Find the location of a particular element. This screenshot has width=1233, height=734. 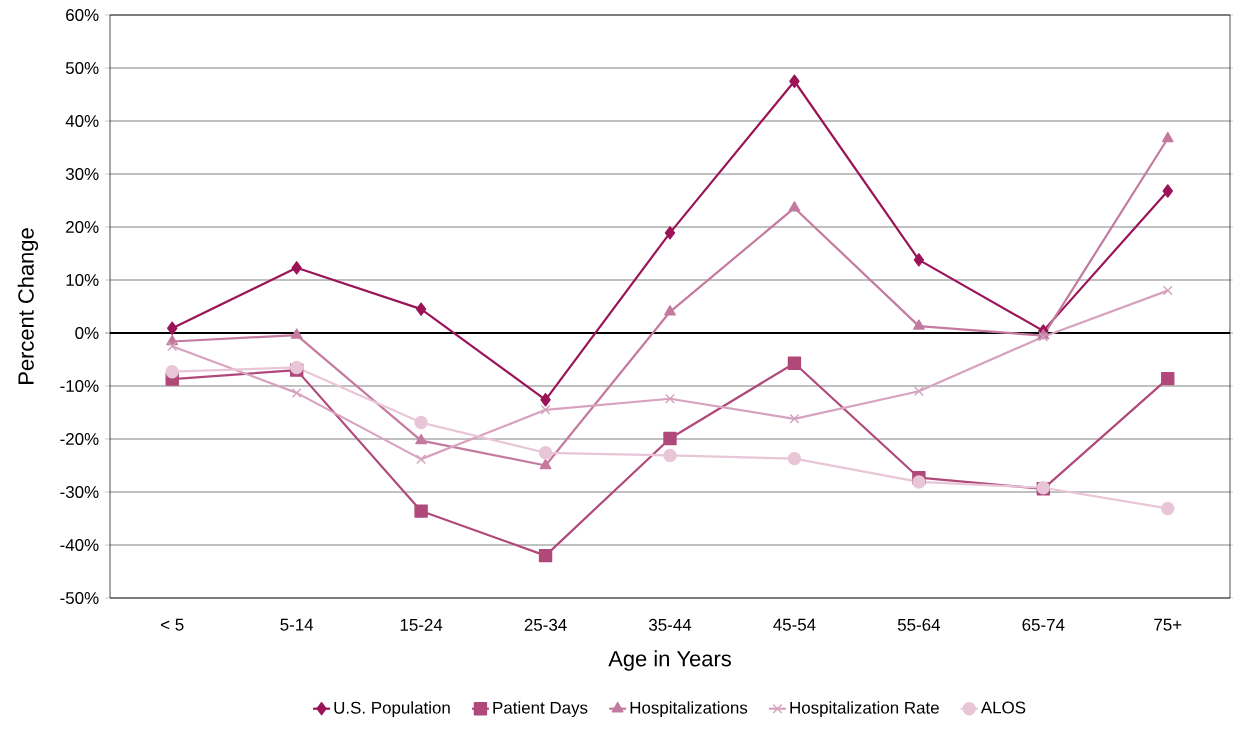

y-tick-label: 30% is located at coordinates (82, 174).